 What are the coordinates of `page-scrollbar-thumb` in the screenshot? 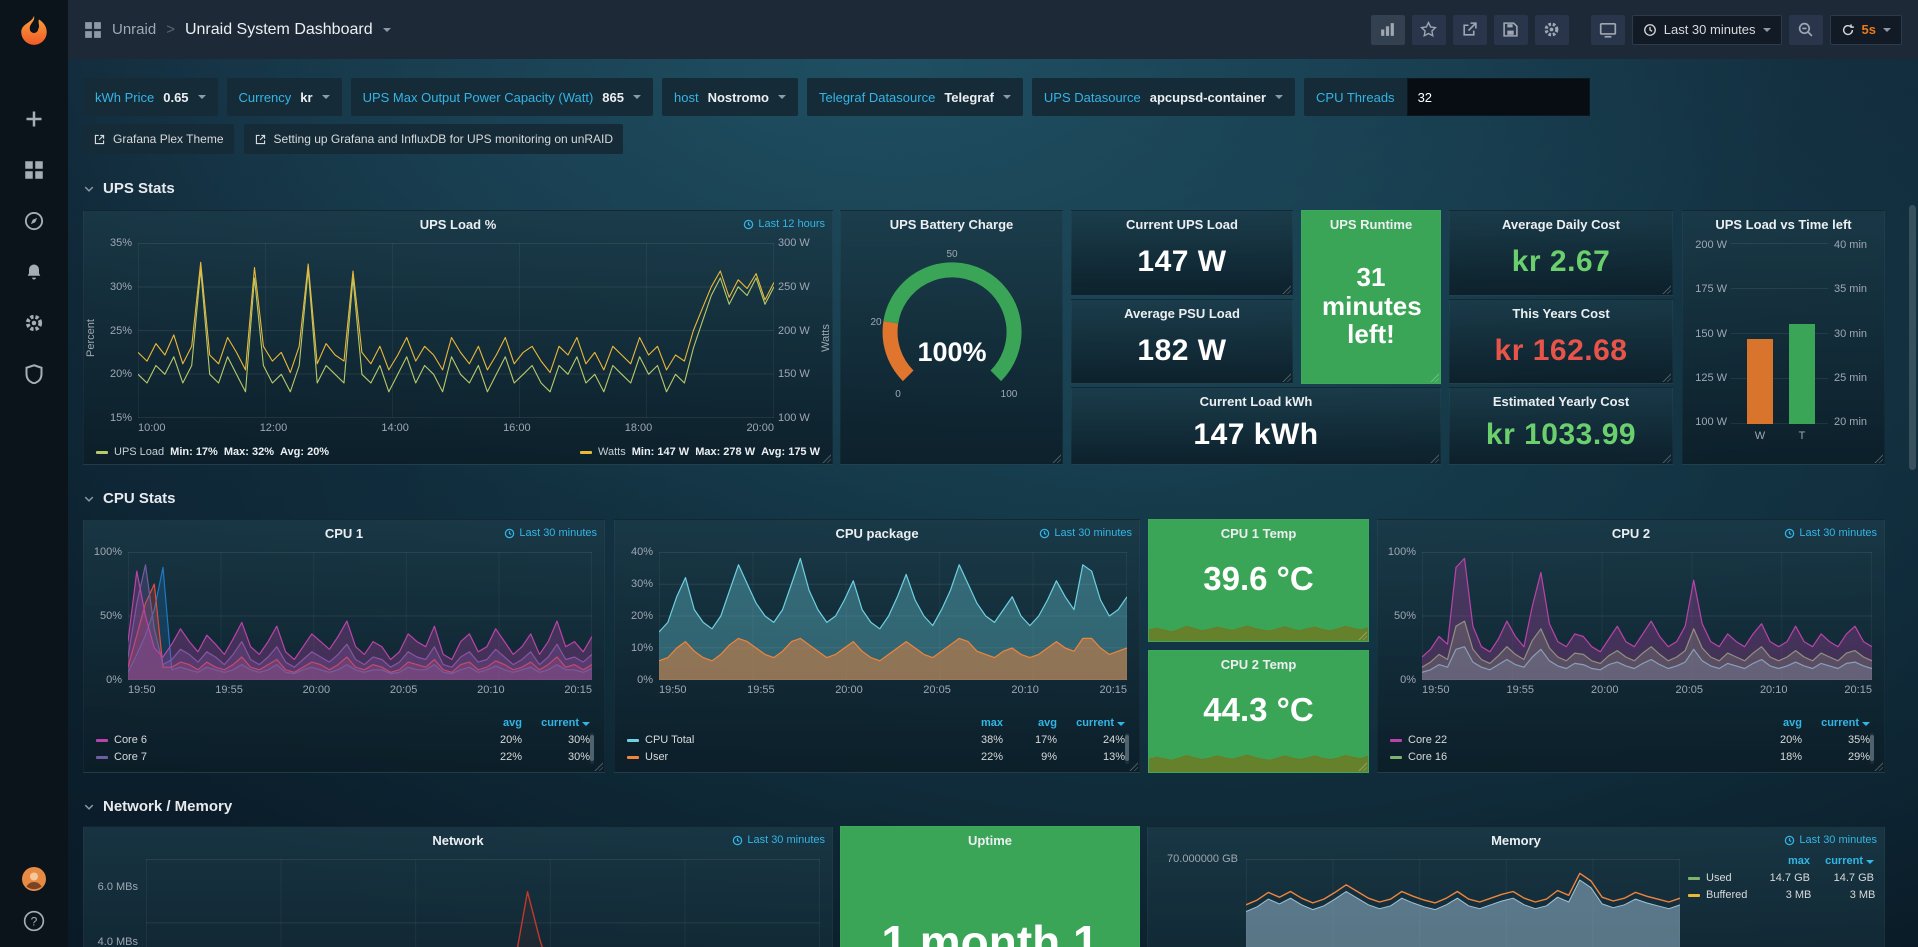 It's located at (1912, 337).